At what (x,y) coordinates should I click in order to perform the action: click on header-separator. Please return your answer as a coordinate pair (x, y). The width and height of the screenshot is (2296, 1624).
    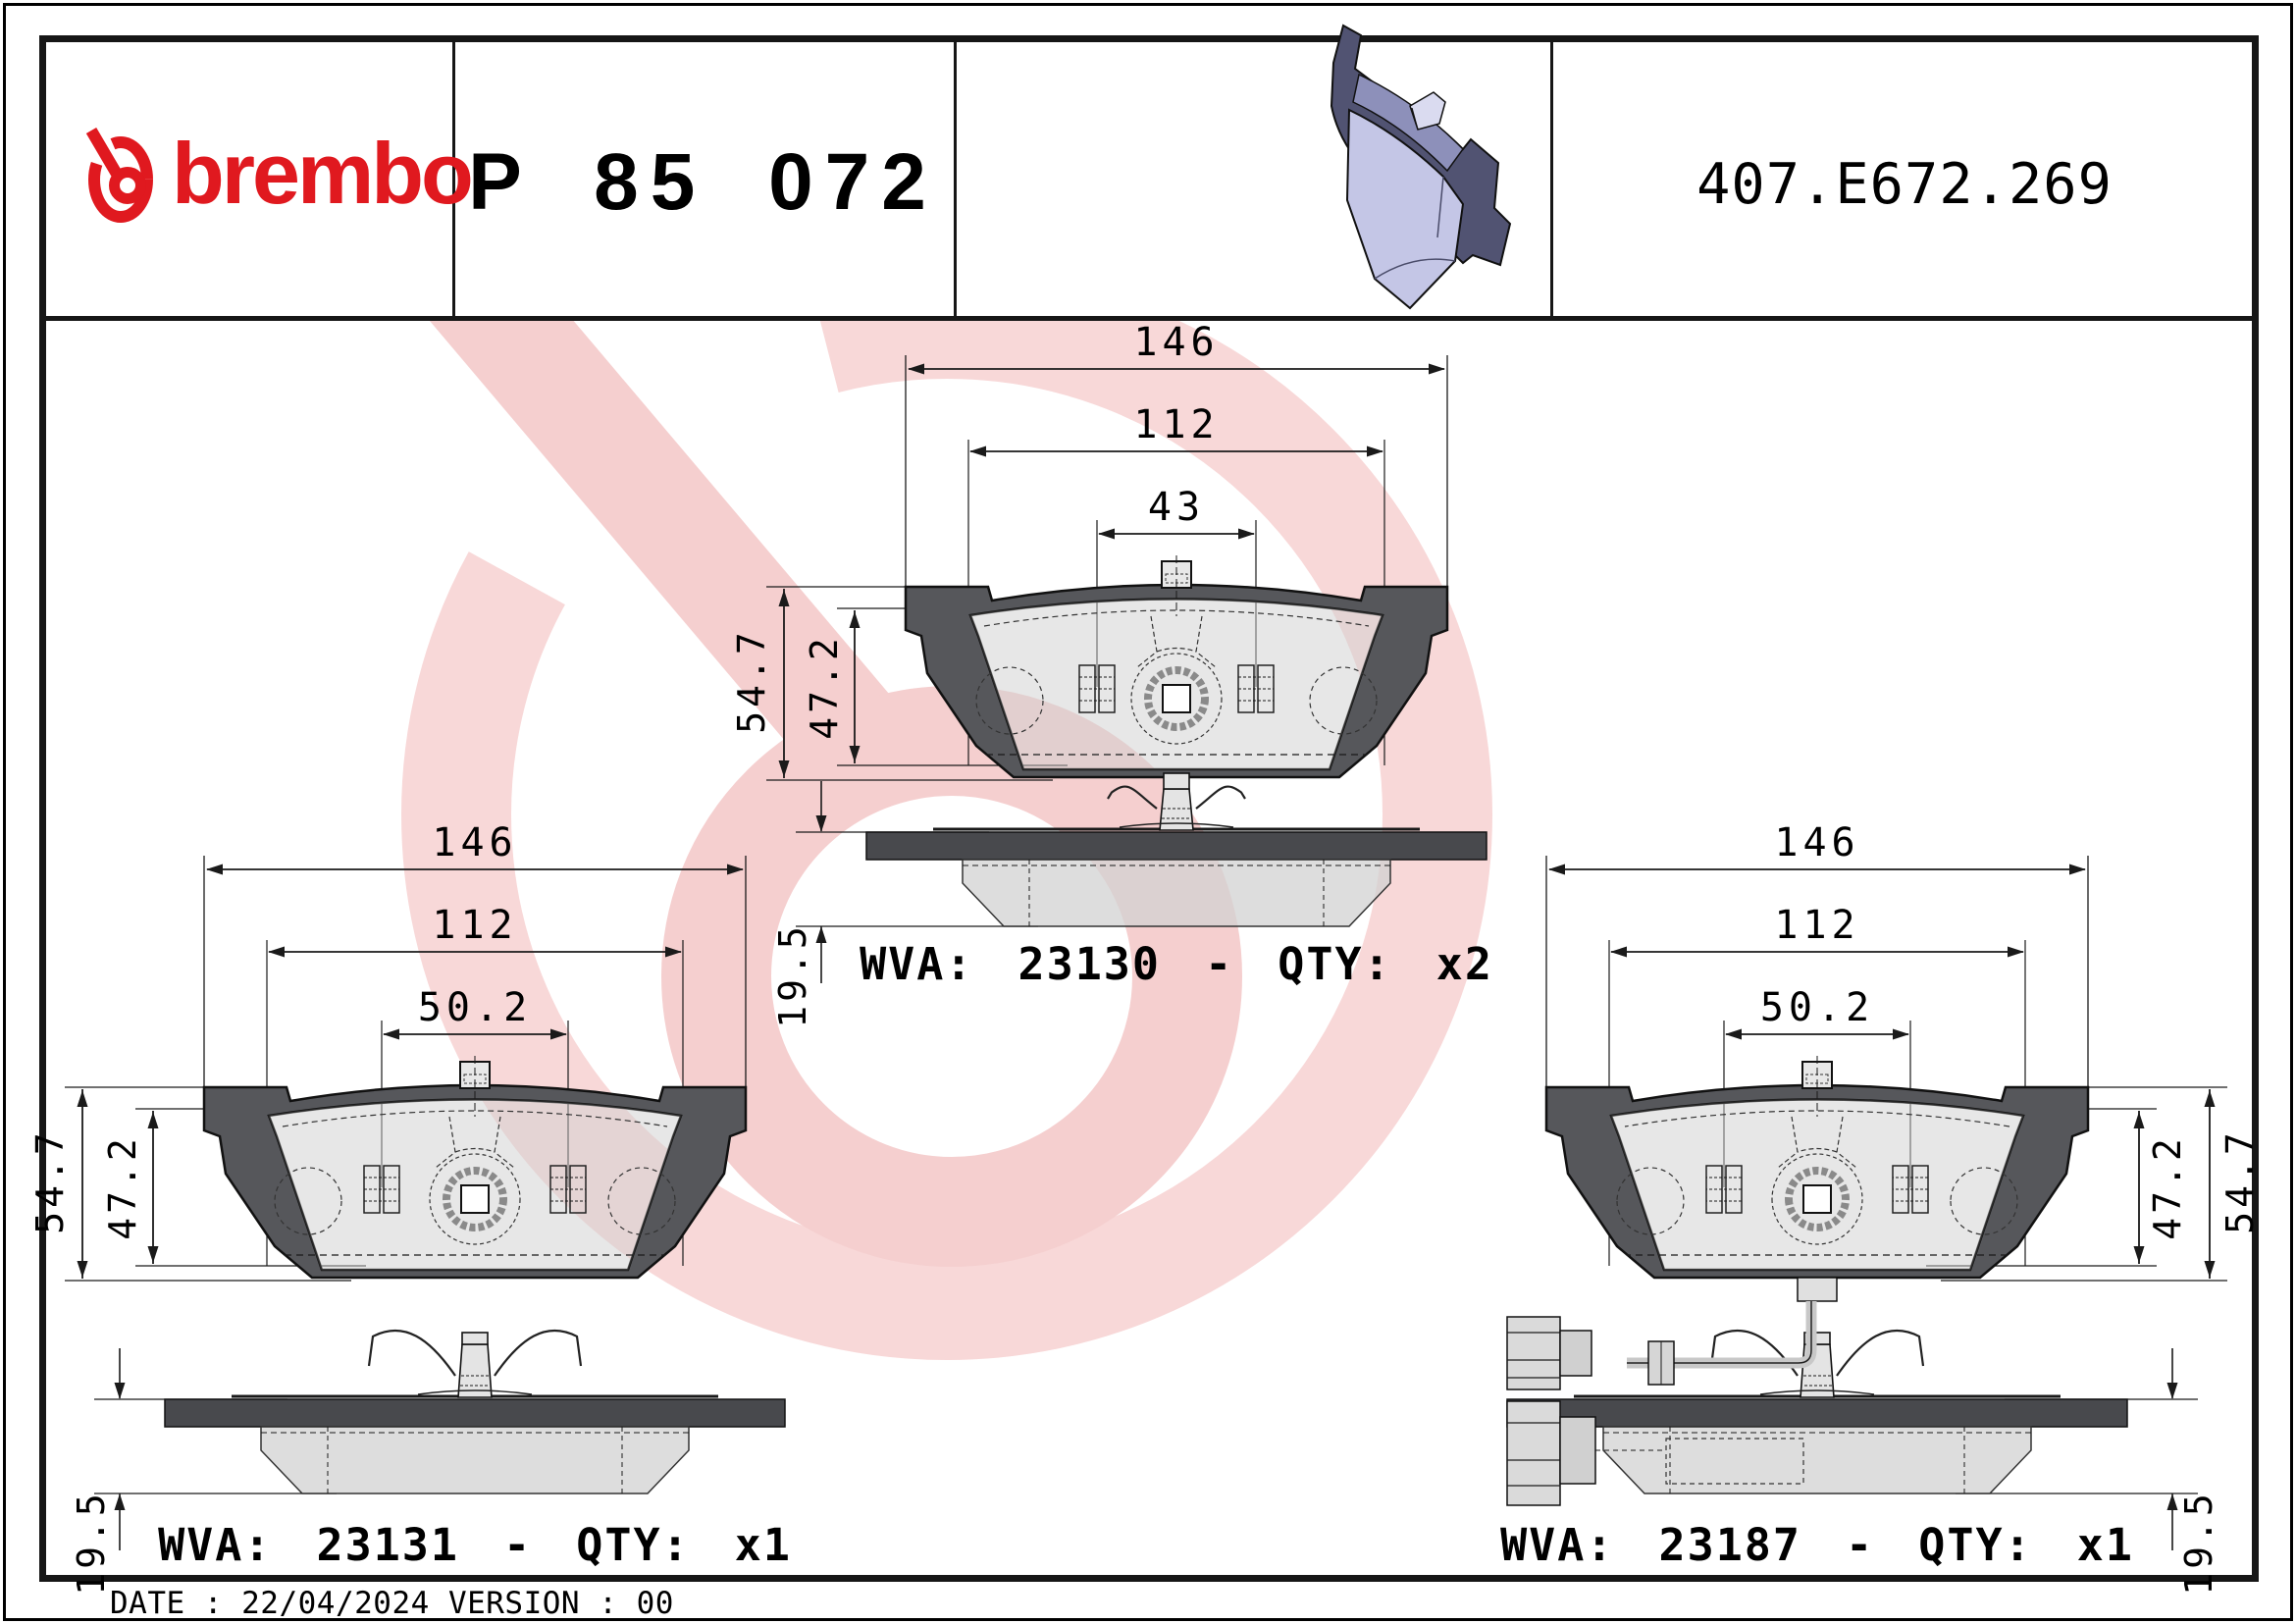
    Looking at the image, I should click on (1149, 318).